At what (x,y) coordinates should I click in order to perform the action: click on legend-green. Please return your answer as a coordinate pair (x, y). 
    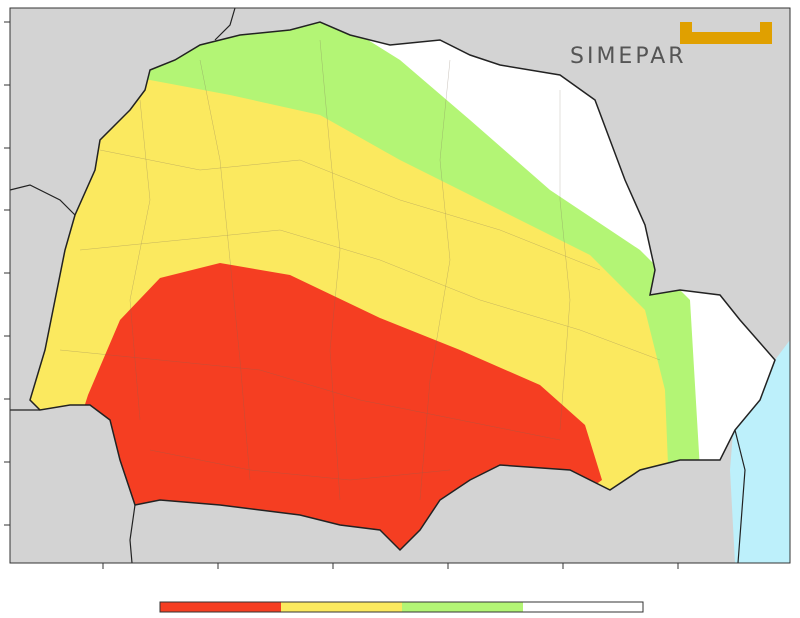
    Looking at the image, I should click on (462, 607).